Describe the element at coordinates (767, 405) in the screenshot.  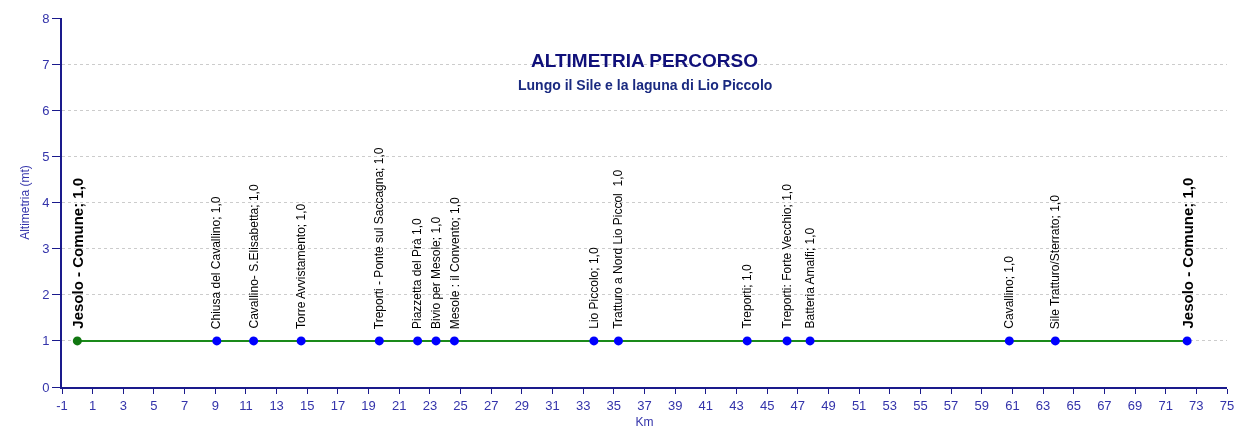
I see `x-tick-label: 45` at that location.